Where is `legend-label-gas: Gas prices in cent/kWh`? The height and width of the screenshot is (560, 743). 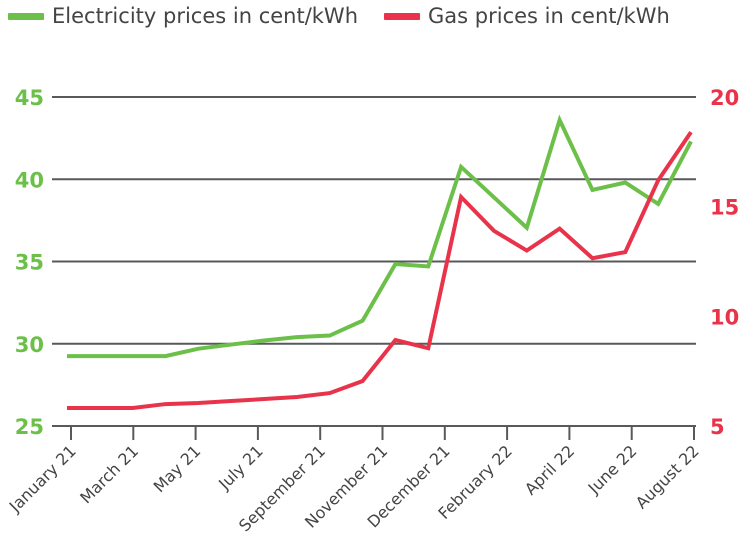
legend-label-gas: Gas prices in cent/kWh is located at coordinates (549, 16).